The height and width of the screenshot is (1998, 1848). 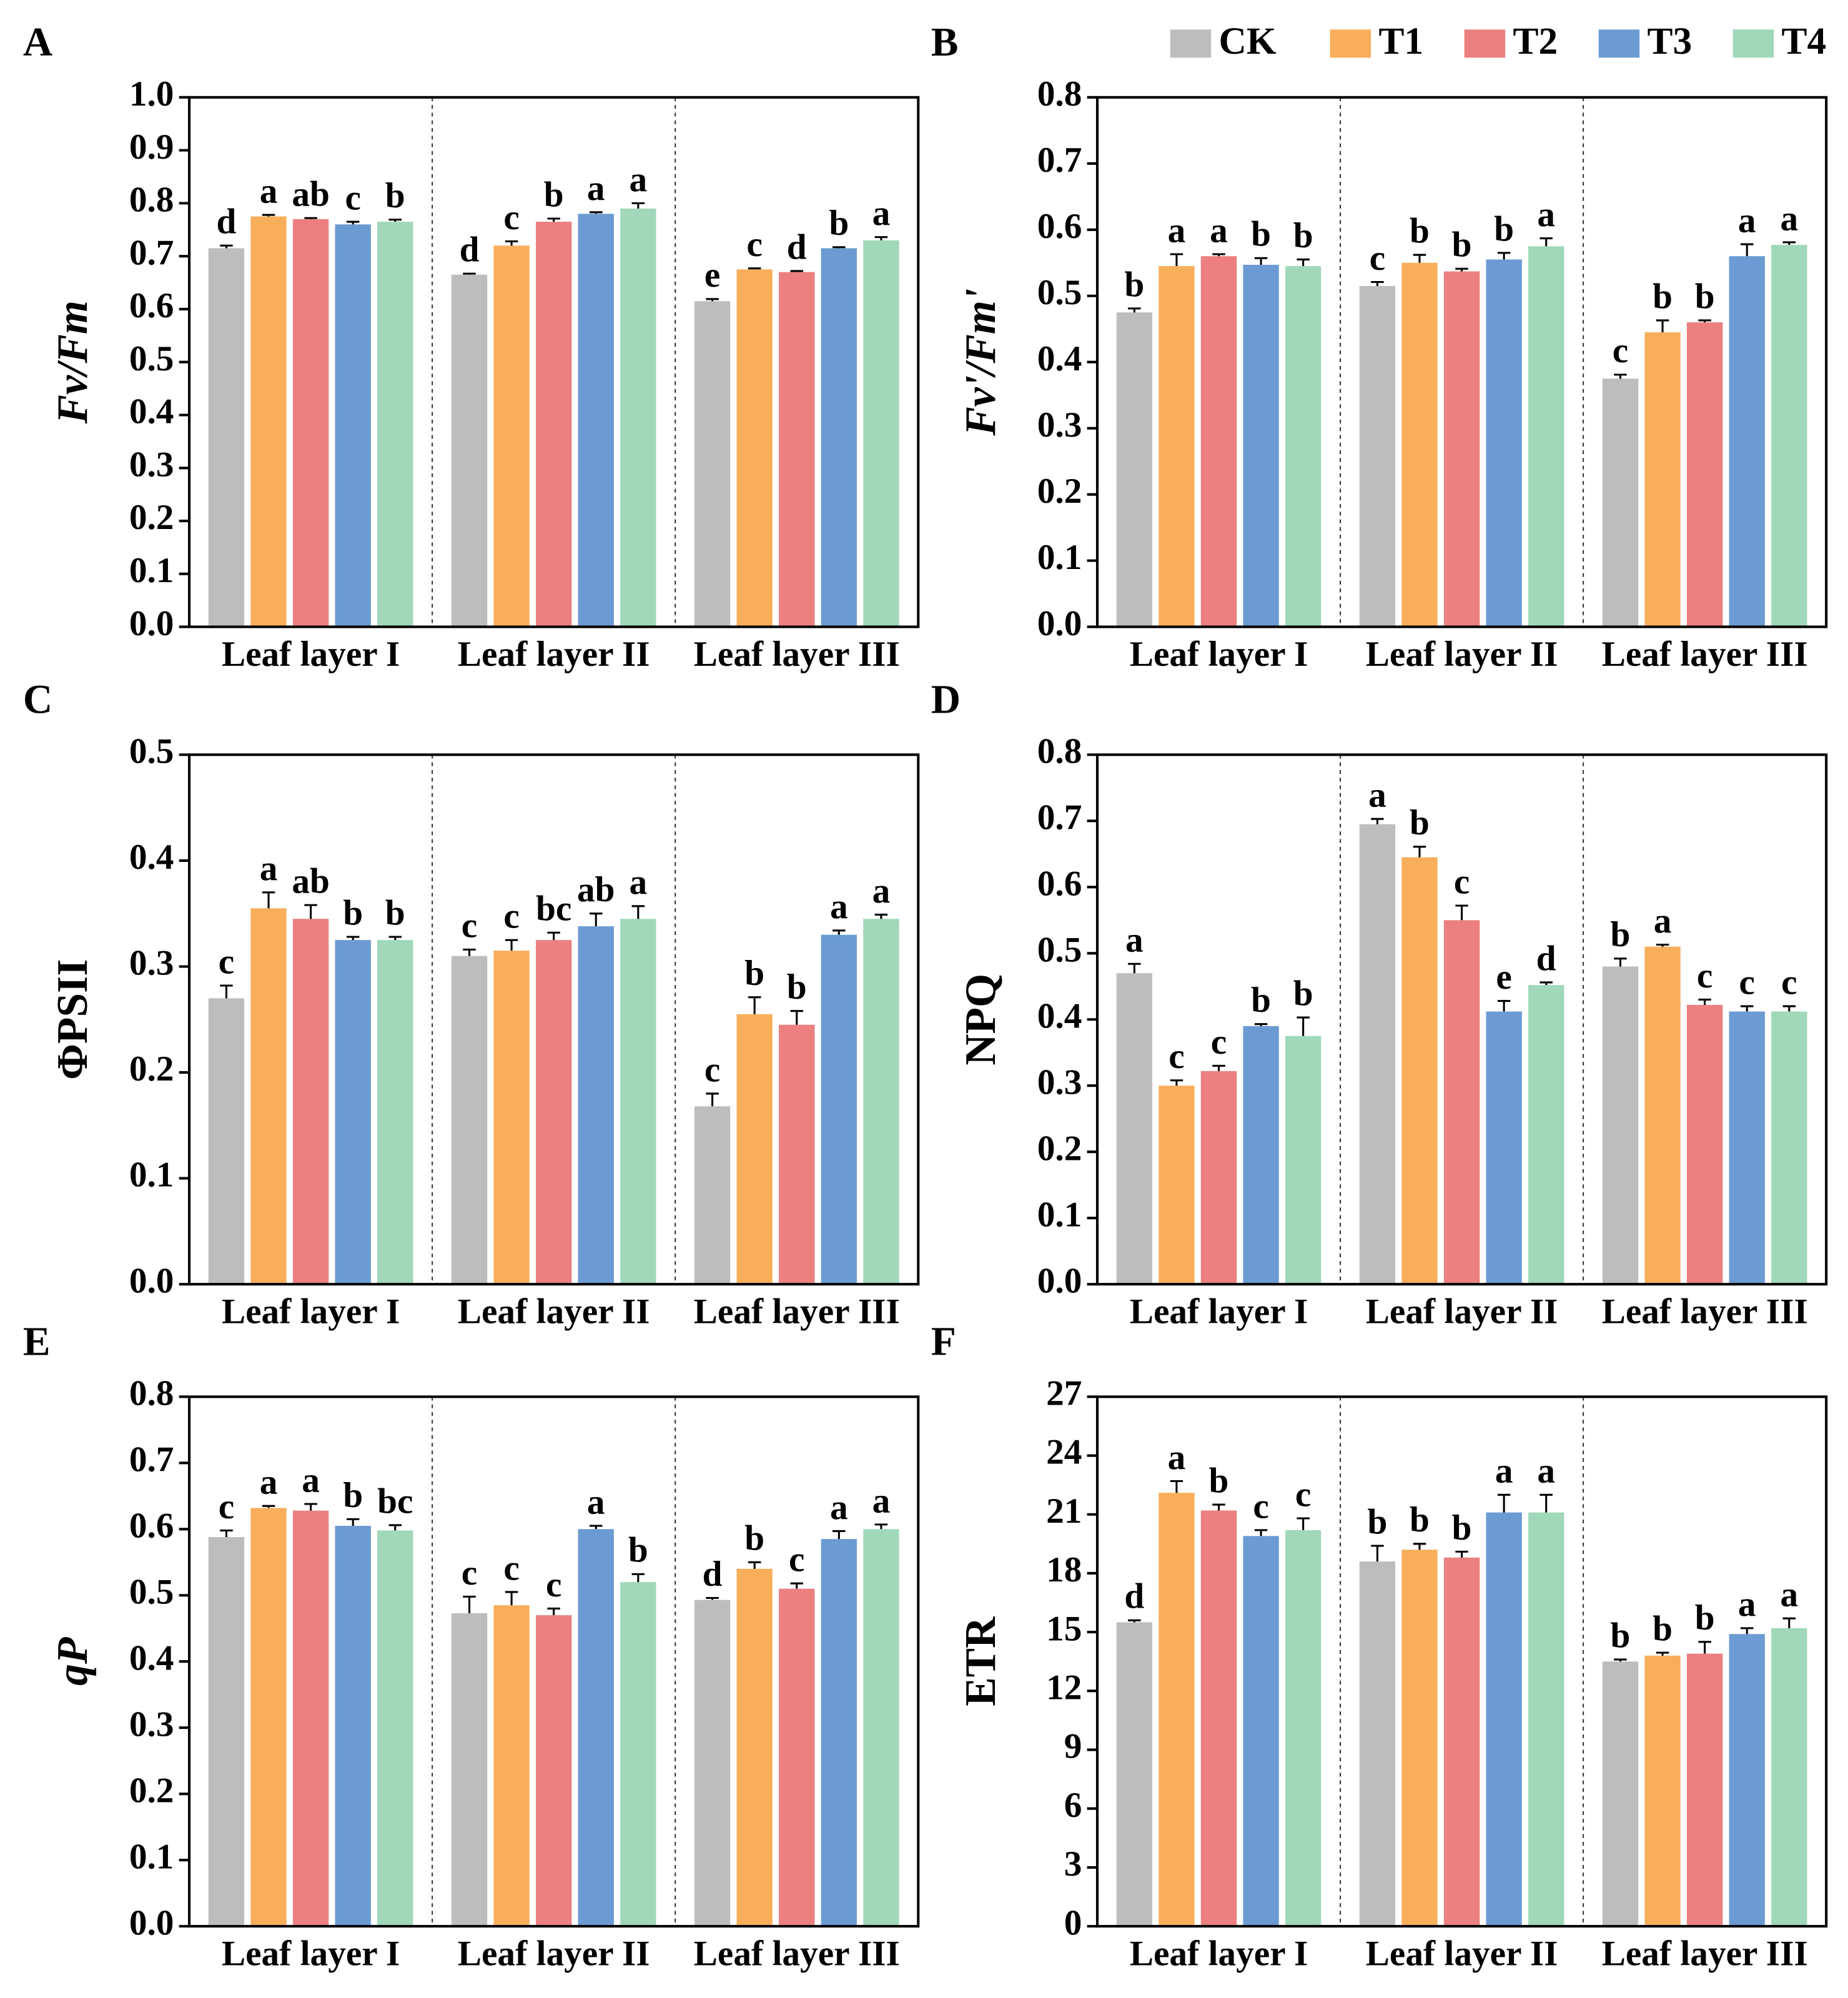 I want to click on significance-letter: e, so click(x=712, y=275).